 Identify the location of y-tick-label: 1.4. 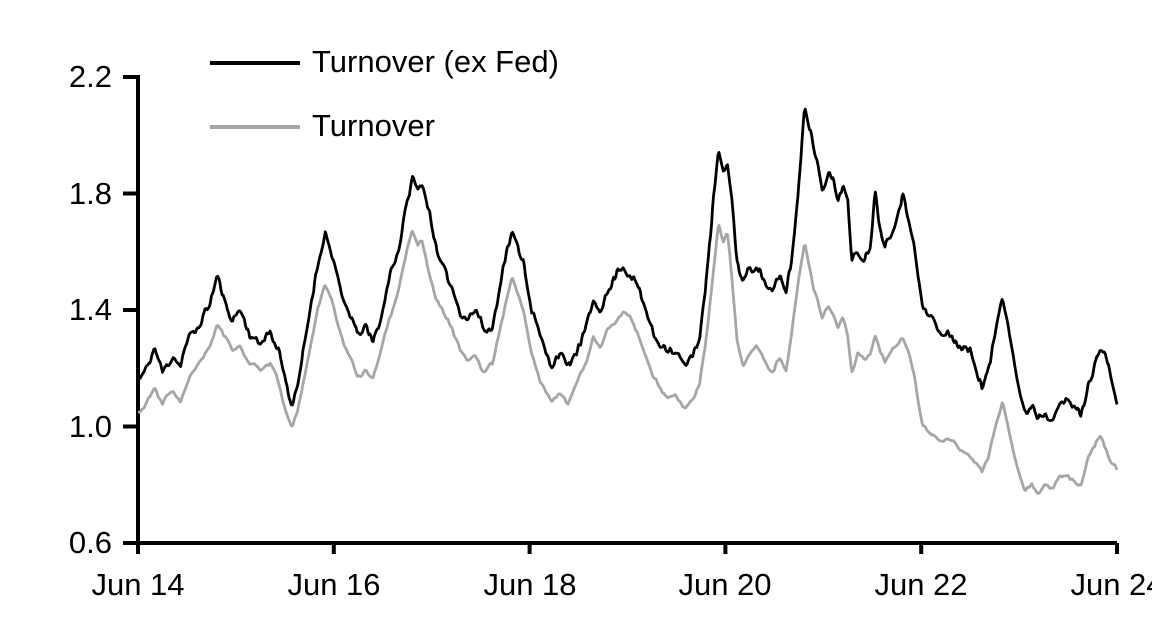
(90, 309).